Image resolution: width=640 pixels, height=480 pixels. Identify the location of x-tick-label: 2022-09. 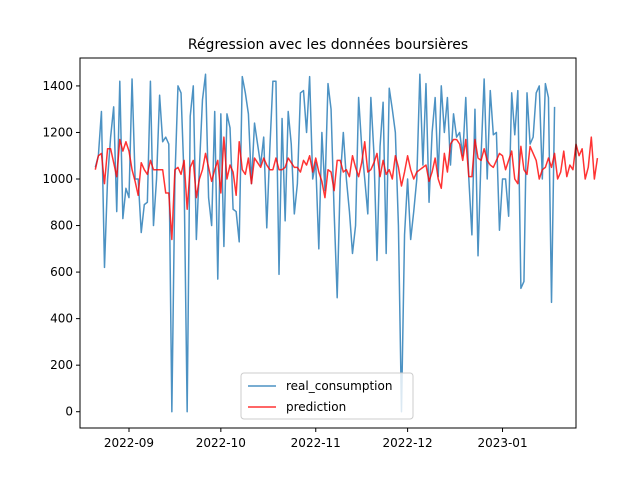
(129, 443).